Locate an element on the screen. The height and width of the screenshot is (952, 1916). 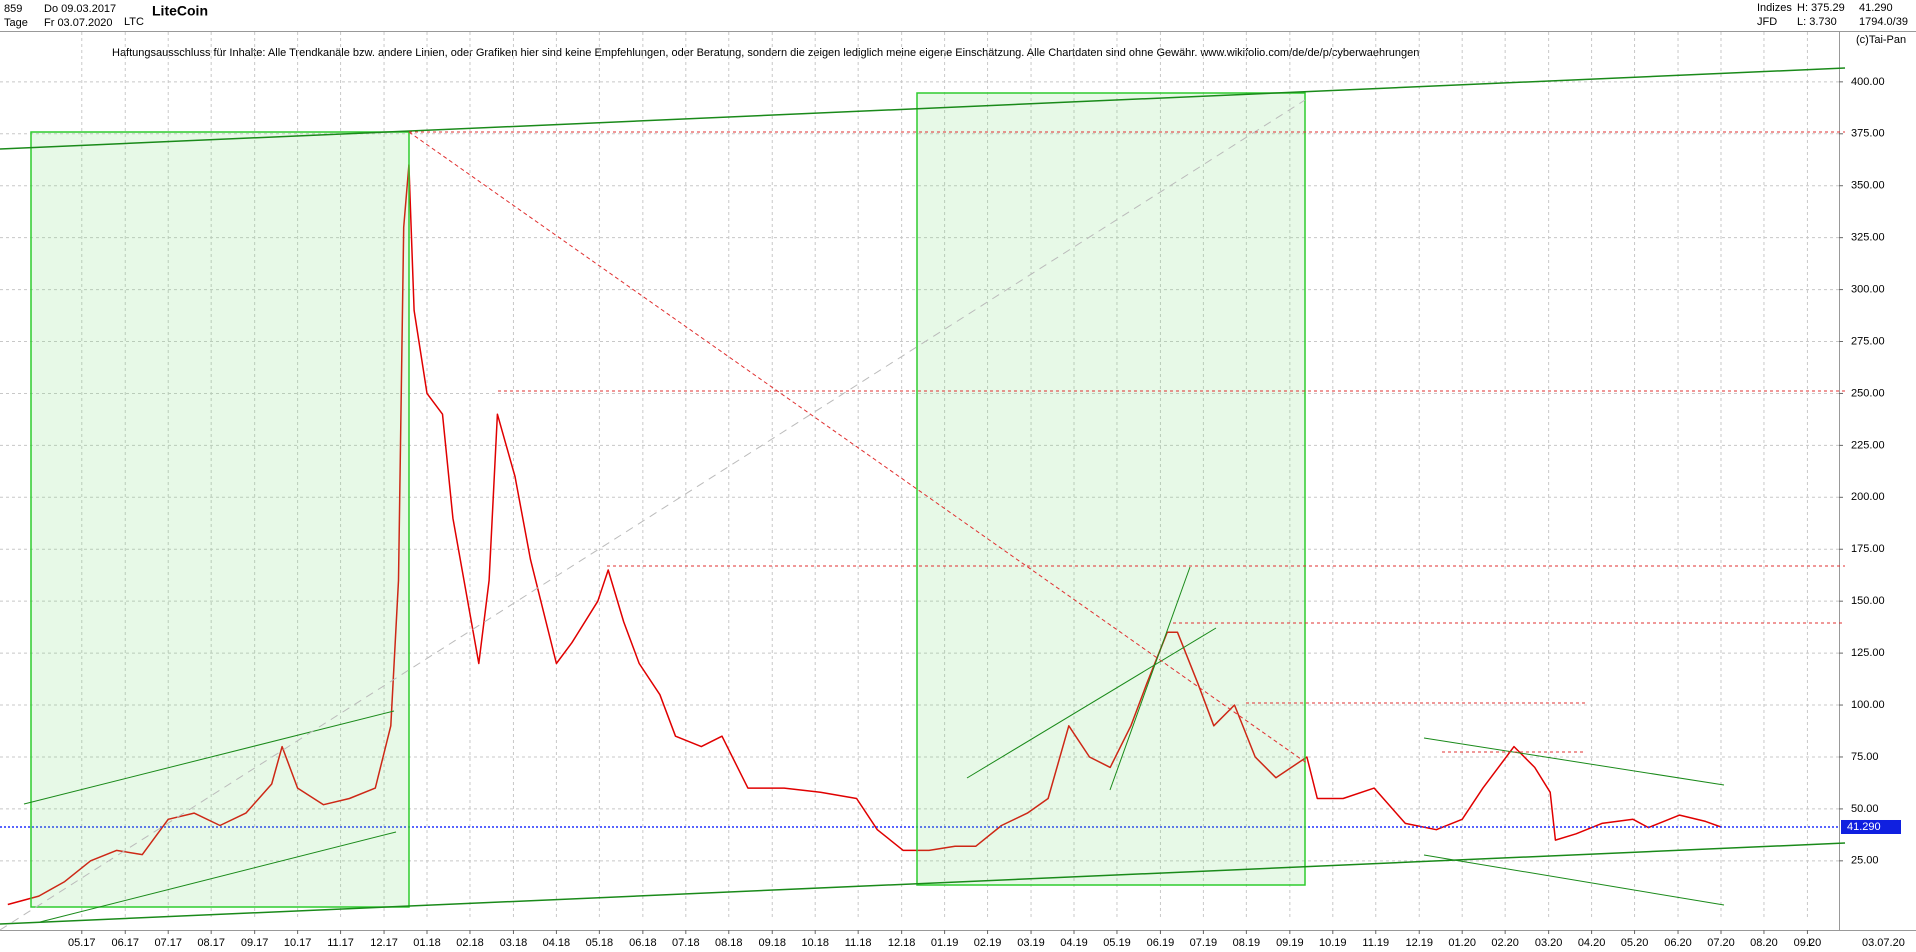
x-tick-label: 02.18 is located at coordinates (470, 943).